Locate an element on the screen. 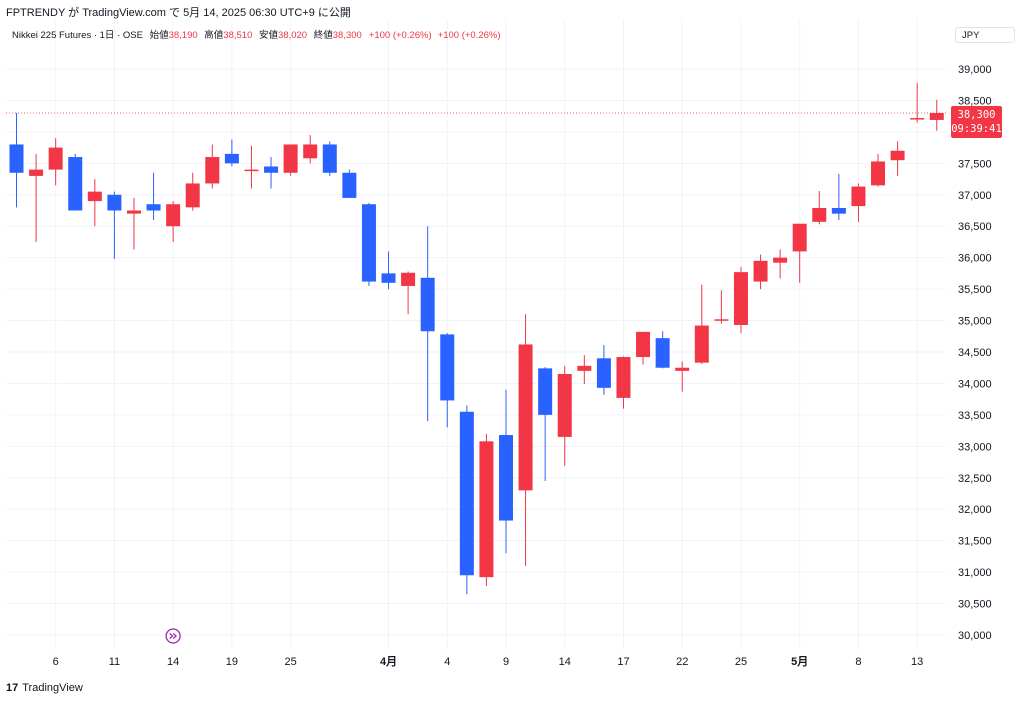 Image resolution: width=1024 pixels, height=702 pixels. y-tick-label: 30,000 is located at coordinates (975, 636).